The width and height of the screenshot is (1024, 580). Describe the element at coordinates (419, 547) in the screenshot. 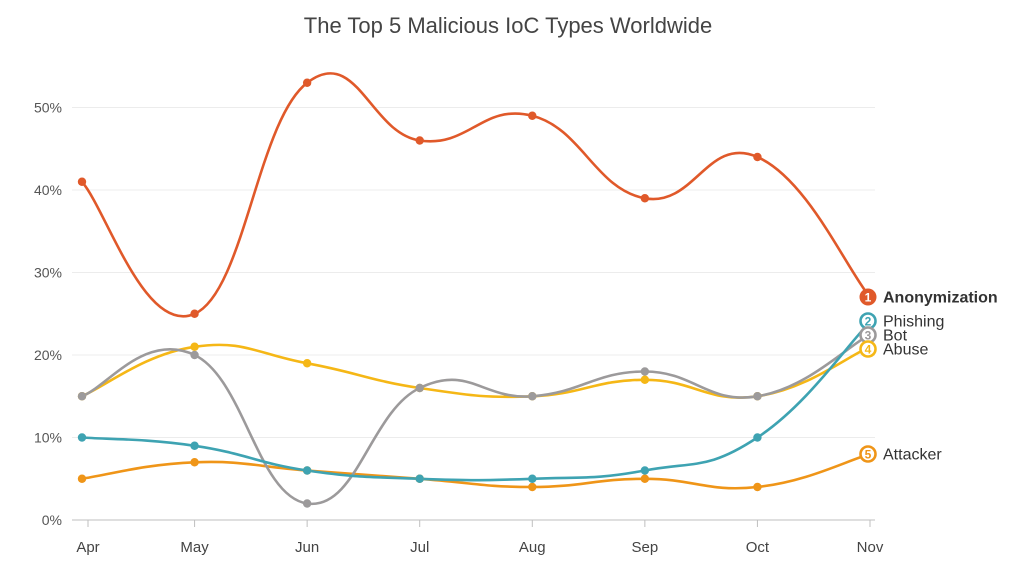

I see `x-tick-label: Jul` at that location.